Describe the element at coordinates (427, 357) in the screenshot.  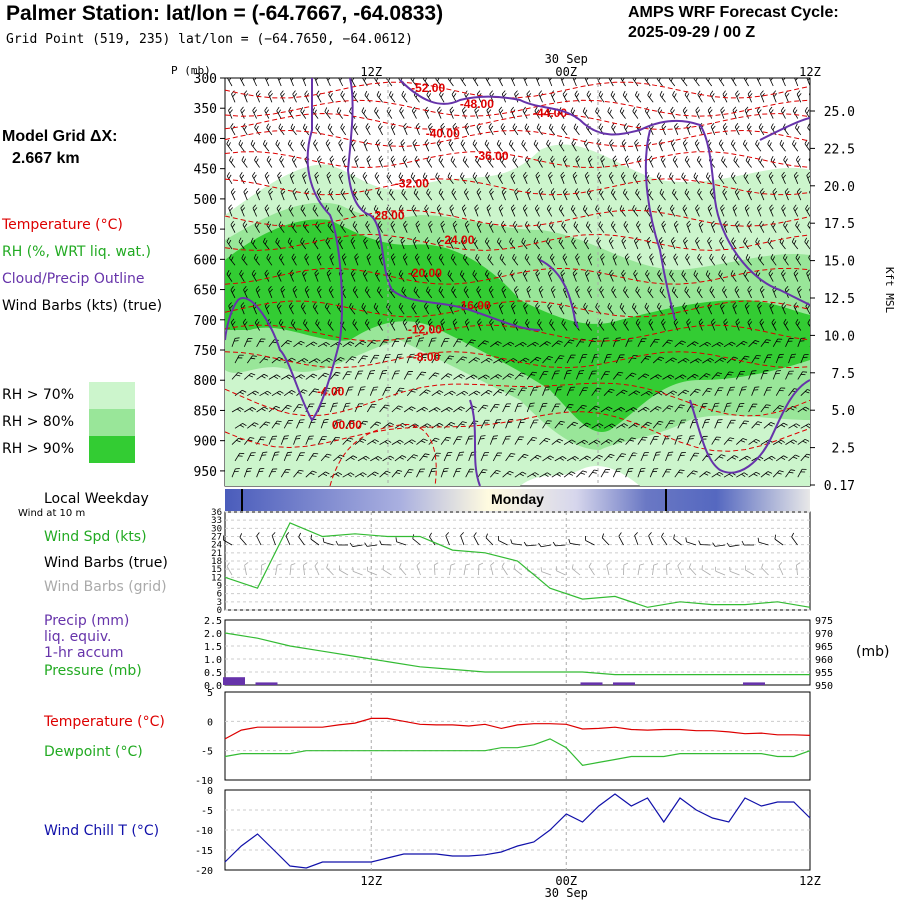
I see `temperature-label: -8.00` at that location.